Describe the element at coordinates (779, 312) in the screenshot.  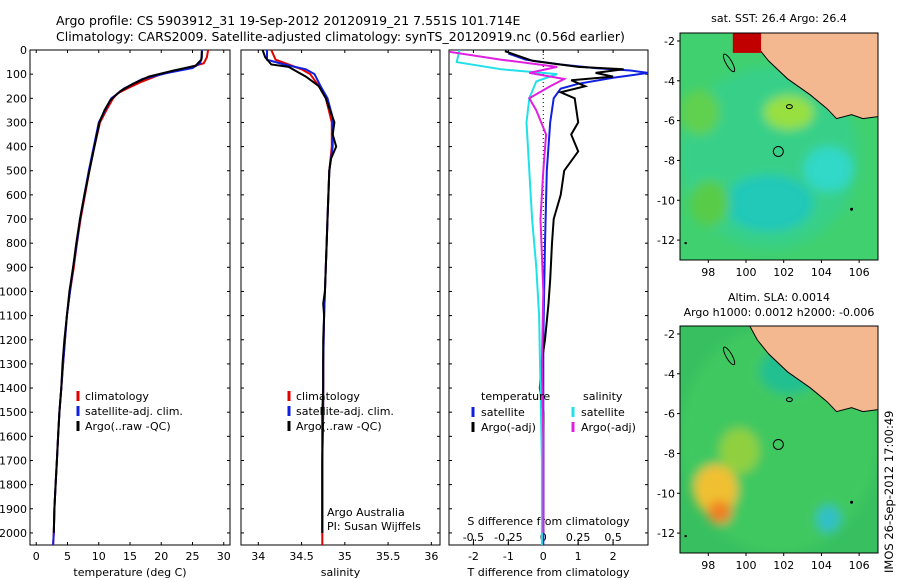
I see `map-title-2: Argo h1000: 0.0012 h2000: -0.006` at that location.